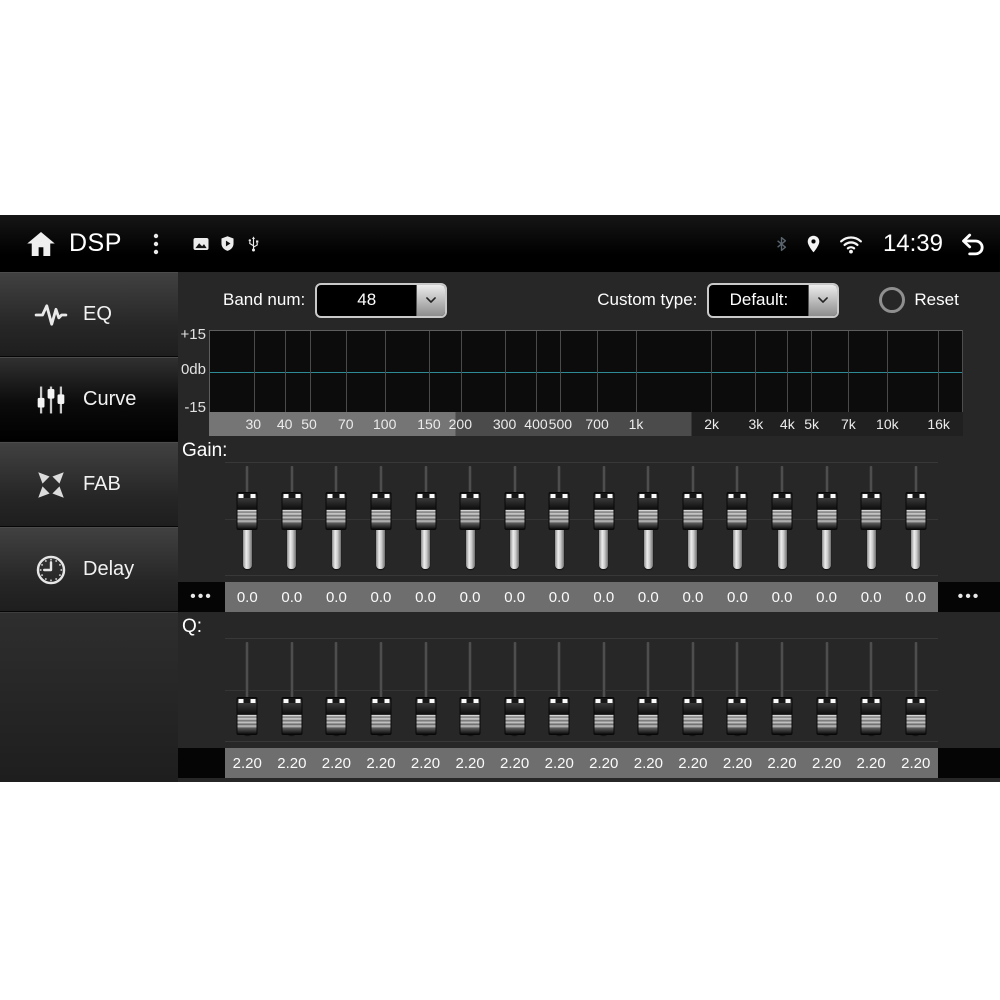 Image resolution: width=1000 pixels, height=1000 pixels. Describe the element at coordinates (470, 763) in the screenshot. I see `q-value-6: 2.20` at that location.